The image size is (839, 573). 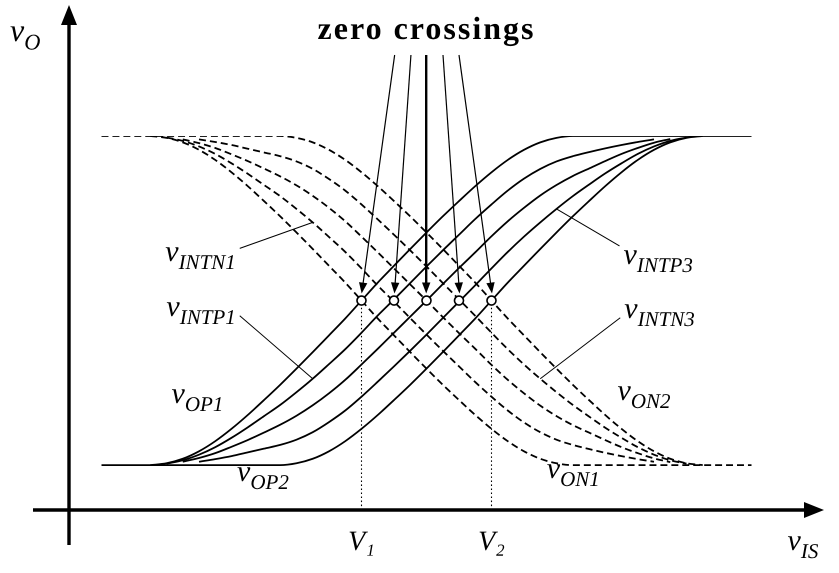 I want to click on x-axis-title: v$_{IS}$, so click(x=803, y=543).